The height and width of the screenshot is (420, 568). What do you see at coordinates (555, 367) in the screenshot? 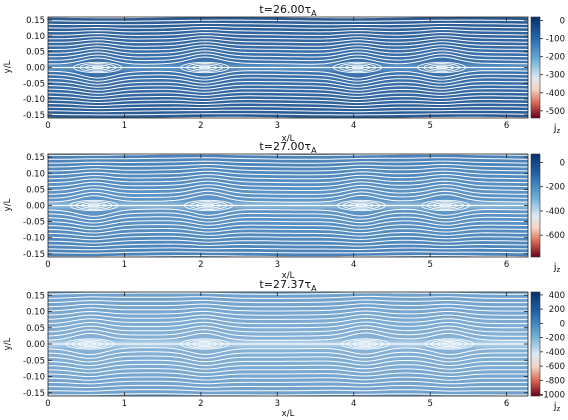
I see `colorbar-tick-label: -600` at bounding box center [555, 367].